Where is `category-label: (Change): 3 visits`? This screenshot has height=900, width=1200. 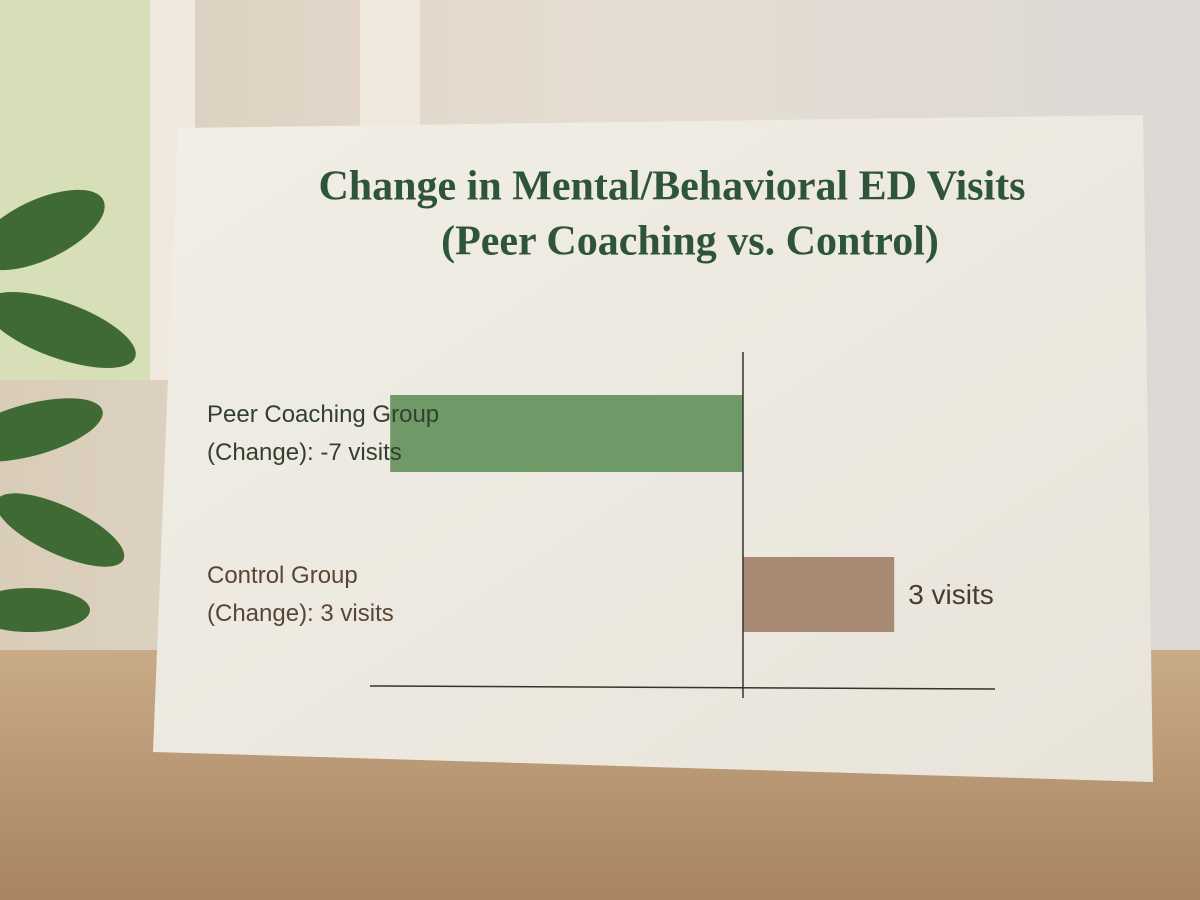
category-label: (Change): 3 visits is located at coordinates (300, 613).